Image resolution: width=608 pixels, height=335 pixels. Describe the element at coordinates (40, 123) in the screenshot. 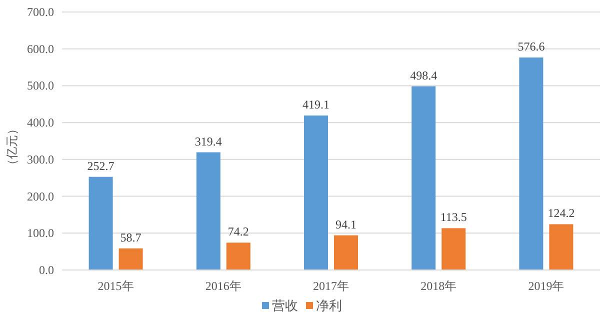

I see `y-tick-label: 400.0` at that location.